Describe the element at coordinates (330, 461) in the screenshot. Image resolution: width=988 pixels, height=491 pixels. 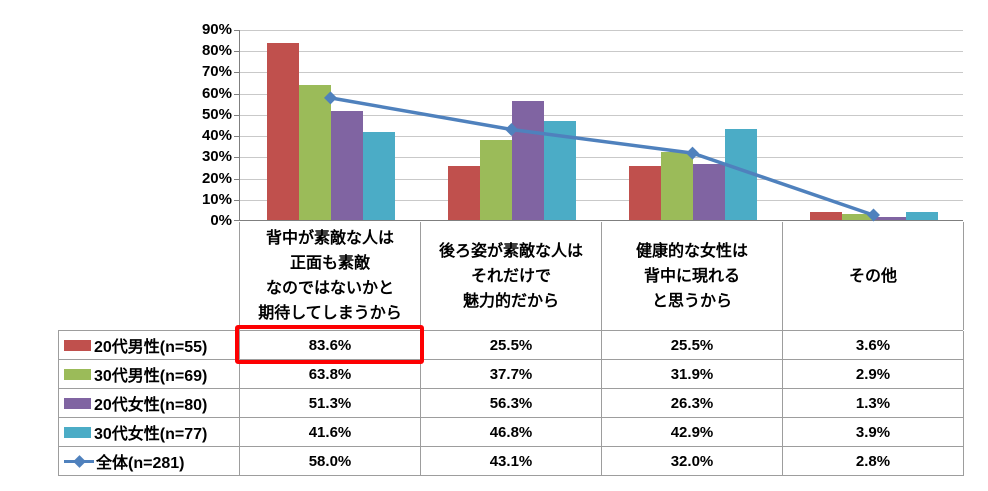
I see `table-value-cell: 58.0%` at that location.